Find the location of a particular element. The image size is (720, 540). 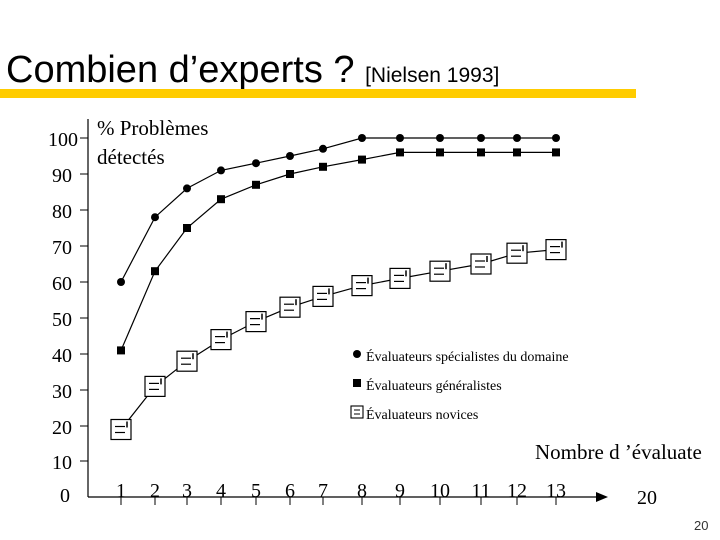

x-tick-label-20: 20 is located at coordinates (647, 498).